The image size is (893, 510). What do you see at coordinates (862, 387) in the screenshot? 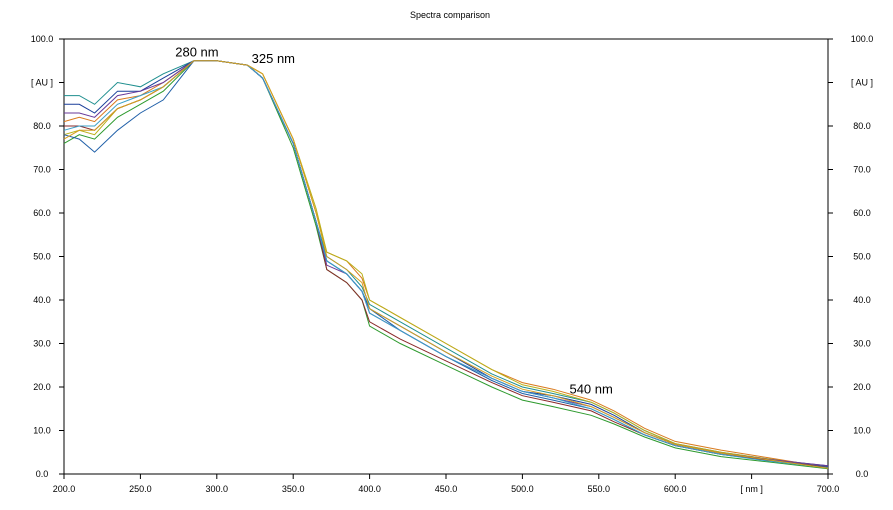
I see `right-y-tick-label: 20.0` at bounding box center [862, 387].